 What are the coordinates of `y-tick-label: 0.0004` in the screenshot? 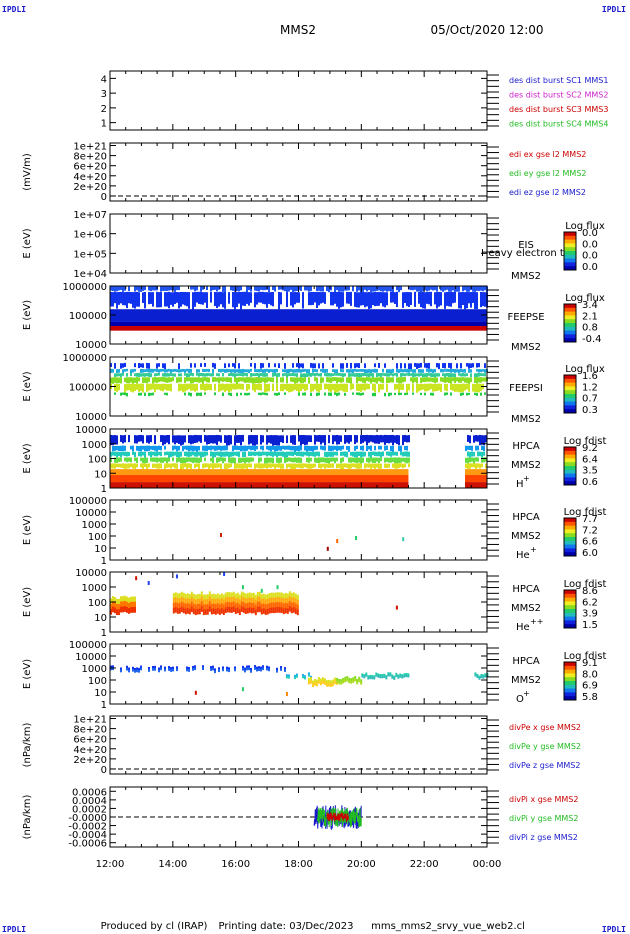 It's located at (89, 801).